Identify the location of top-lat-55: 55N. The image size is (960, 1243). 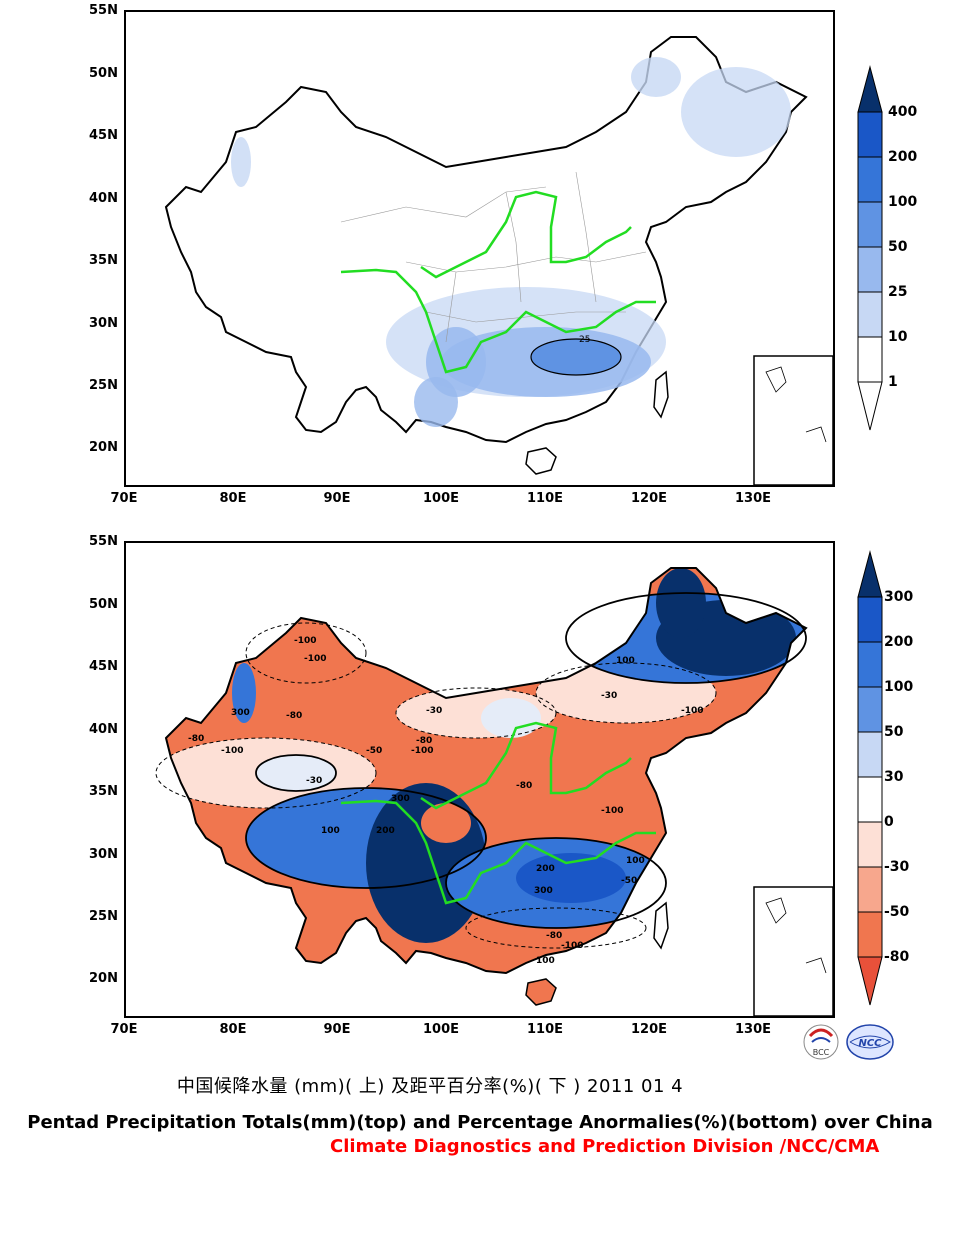
(103, 10).